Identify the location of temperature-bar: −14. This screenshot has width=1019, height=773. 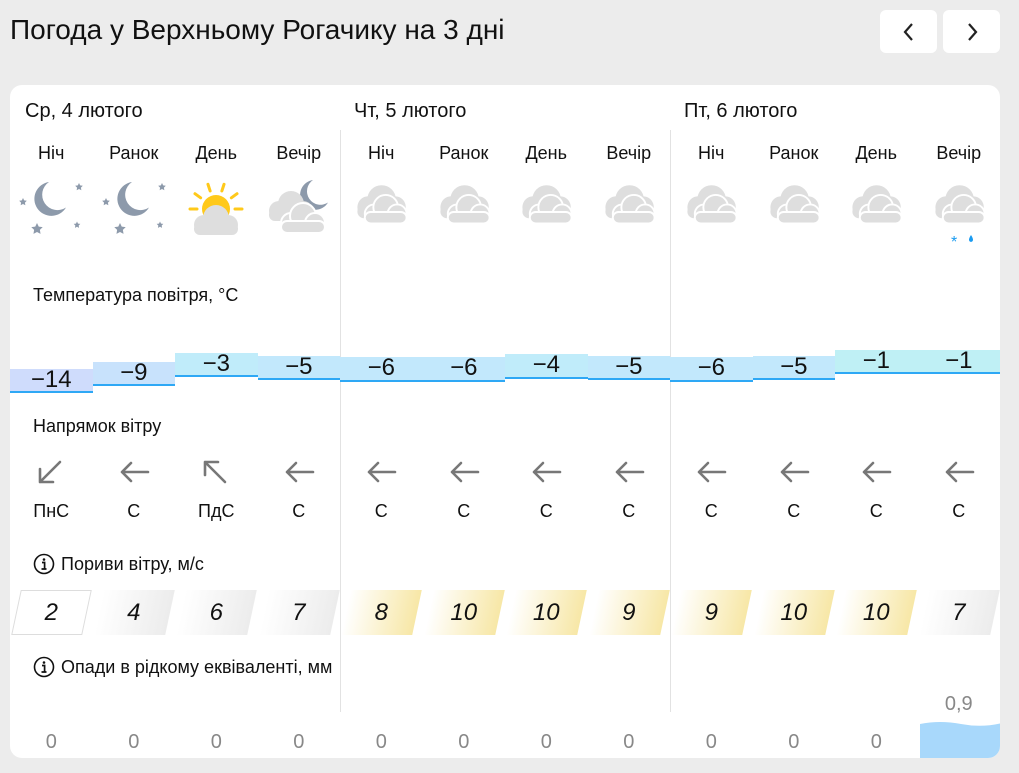
(51, 380).